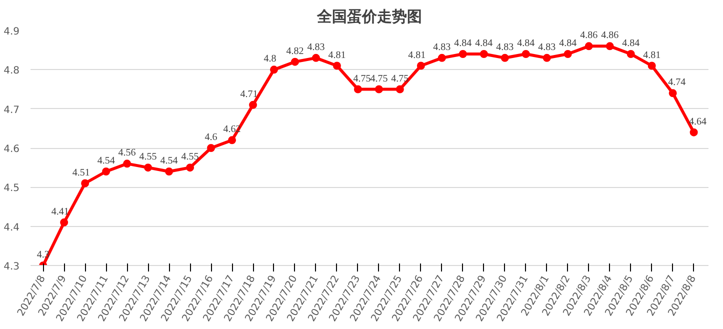 This screenshot has width=723, height=329. I want to click on data-label: 4.74, so click(677, 82).